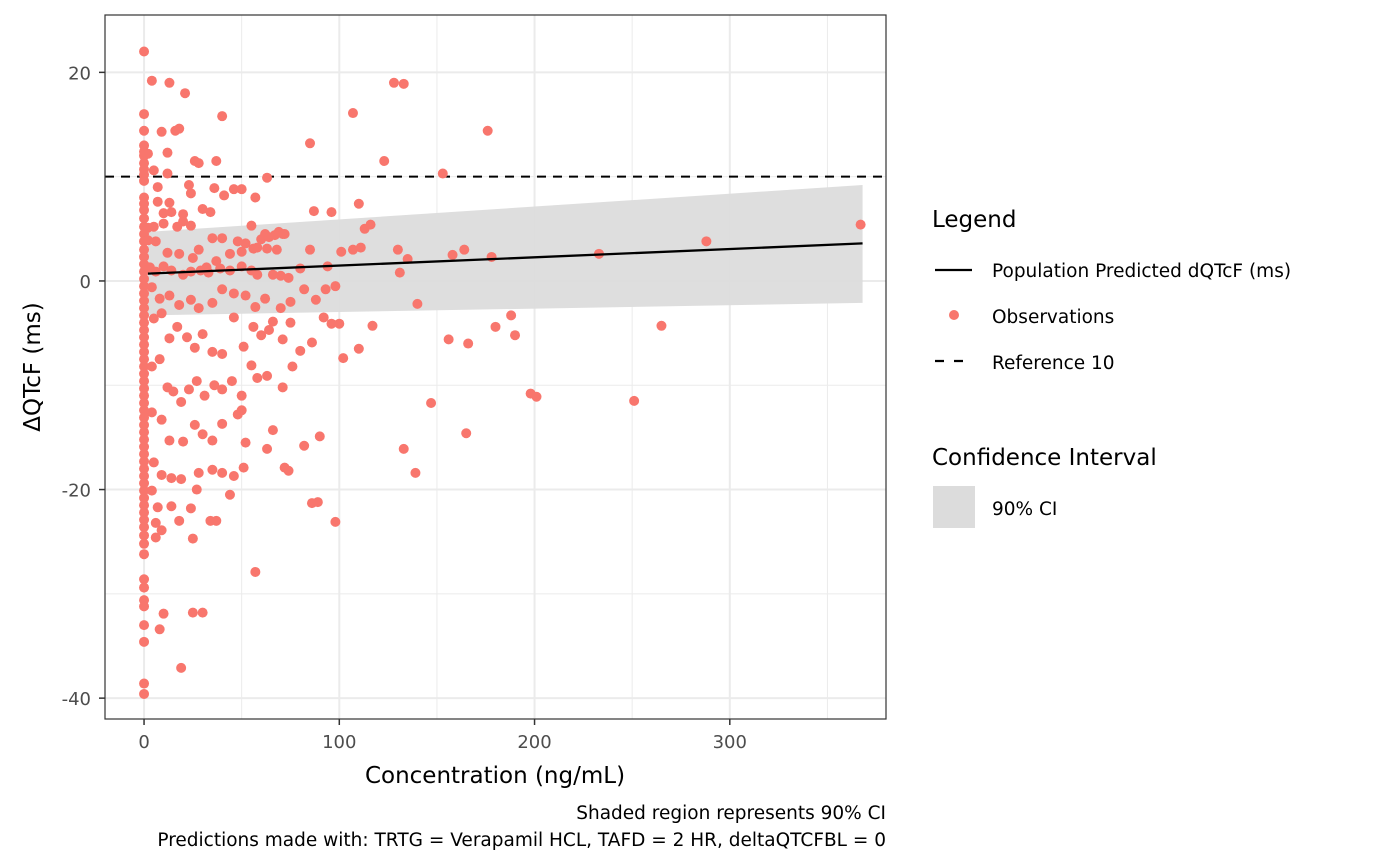  Describe the element at coordinates (442, 736) in the screenshot. I see `x-axis: 0 100 200 300` at that location.